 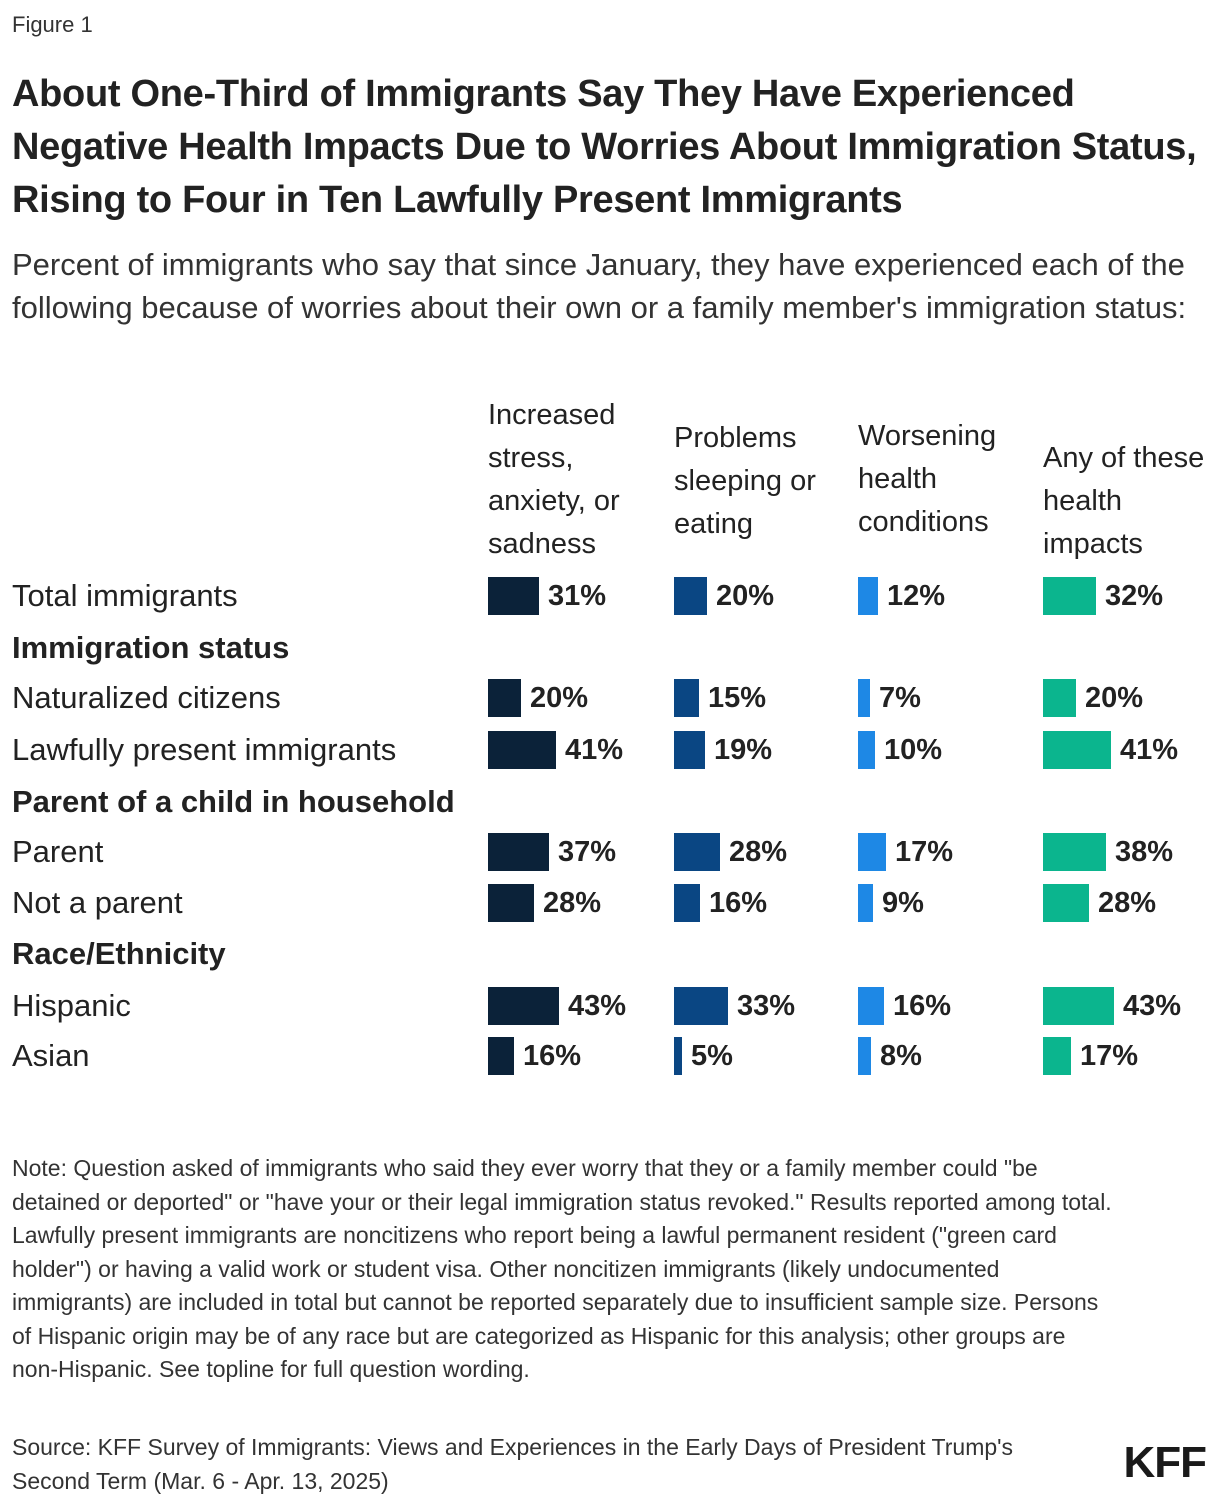 What do you see at coordinates (52, 24) in the screenshot?
I see `figure-label: Figure 1` at bounding box center [52, 24].